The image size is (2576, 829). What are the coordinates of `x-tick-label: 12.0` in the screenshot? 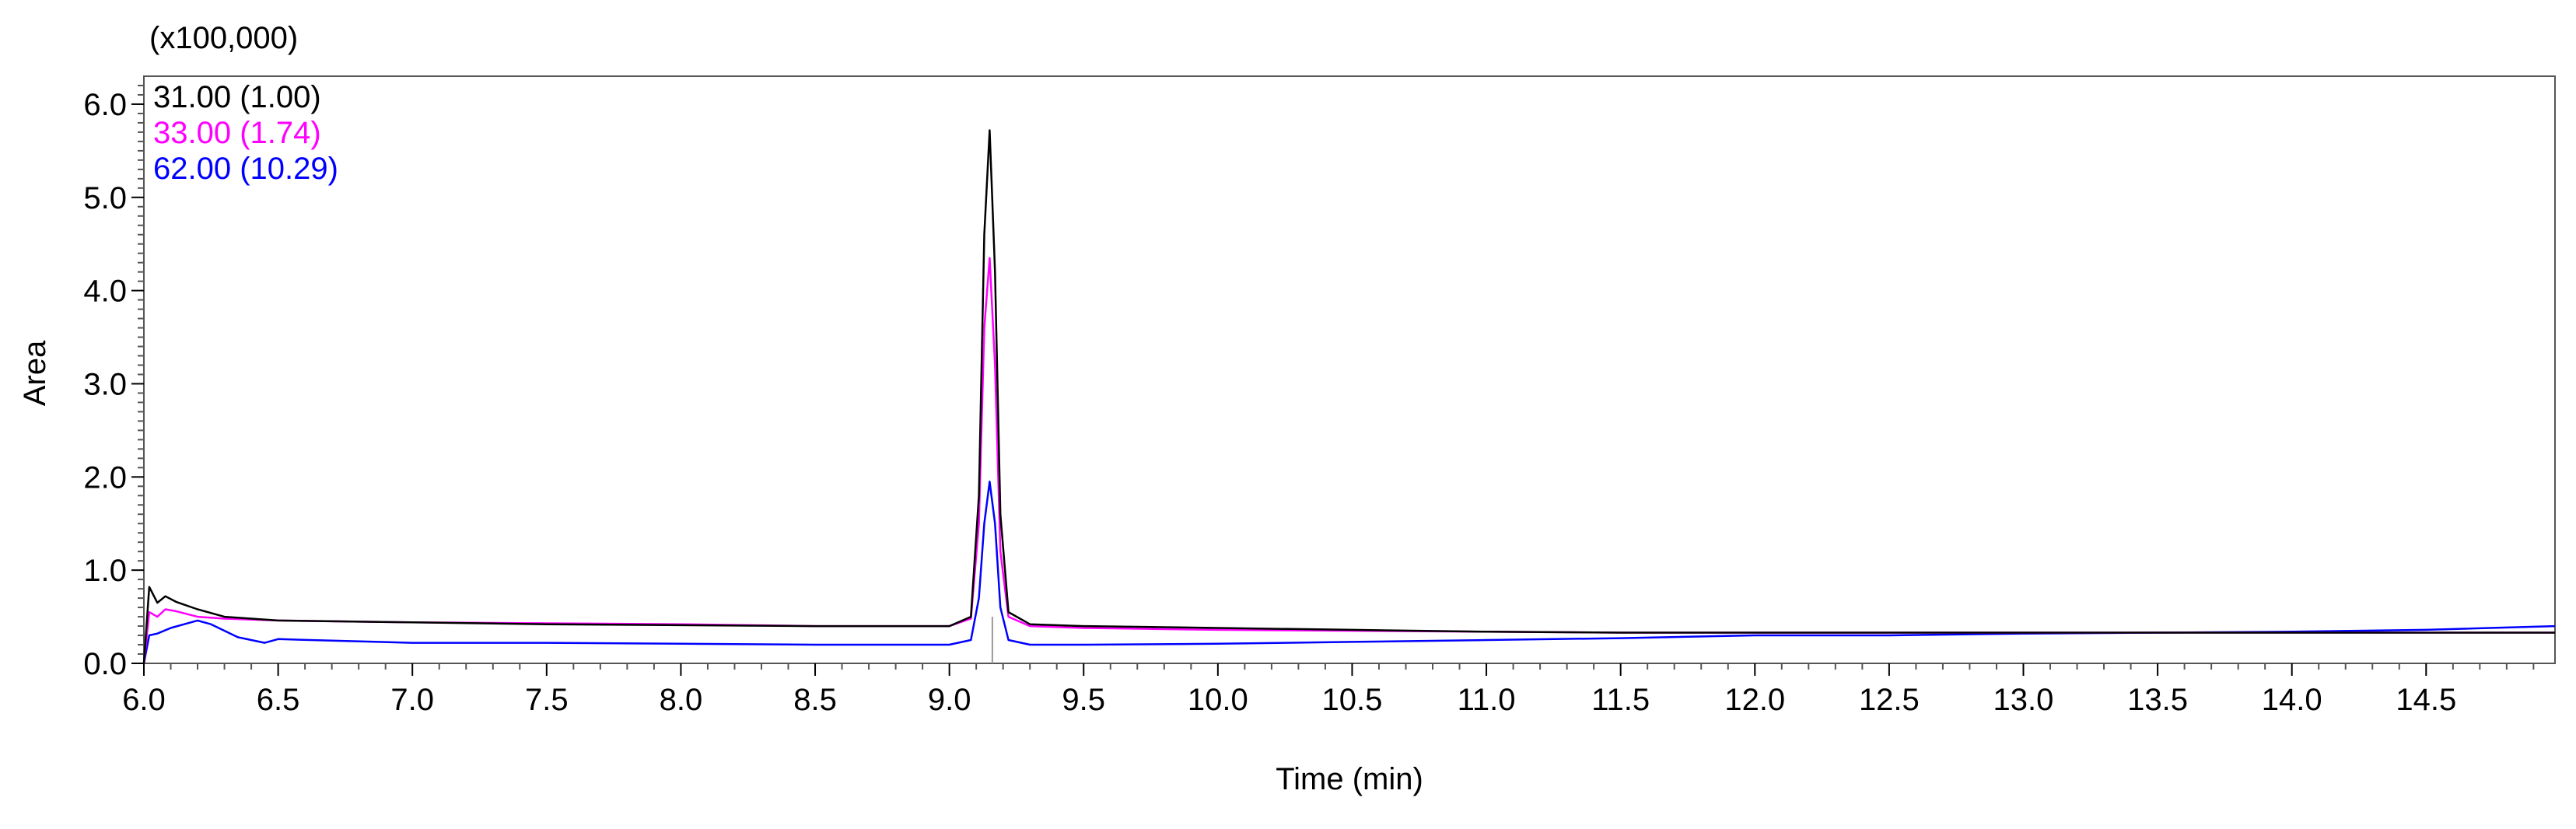 It's located at (1755, 700).